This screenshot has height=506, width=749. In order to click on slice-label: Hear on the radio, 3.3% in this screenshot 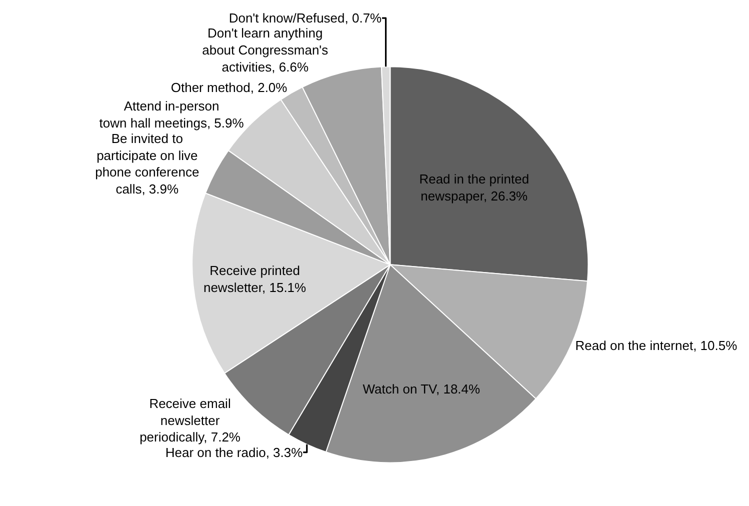, I will do `click(234, 452)`.